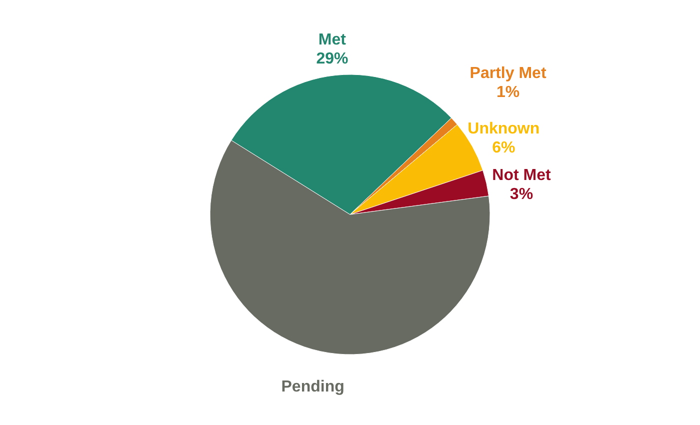  What do you see at coordinates (504, 129) in the screenshot?
I see `slice-label: Unknown` at bounding box center [504, 129].